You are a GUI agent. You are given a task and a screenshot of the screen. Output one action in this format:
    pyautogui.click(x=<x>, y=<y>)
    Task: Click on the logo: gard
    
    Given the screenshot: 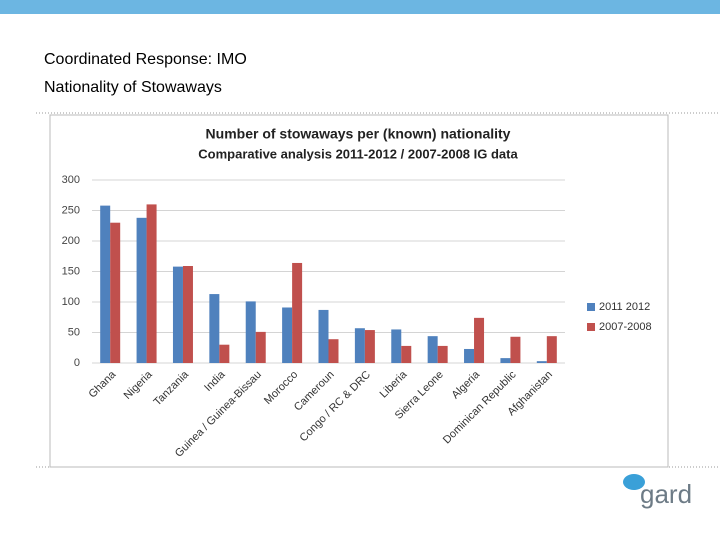 What is the action you would take?
    pyautogui.click(x=657, y=491)
    